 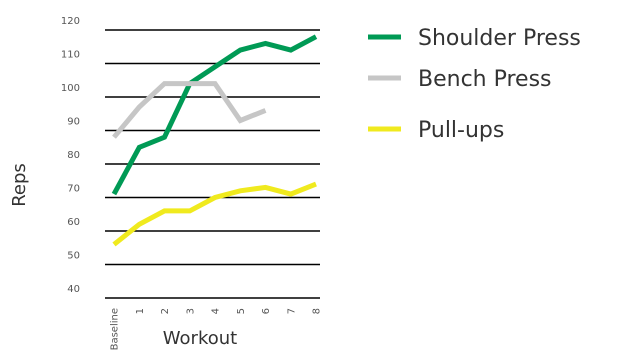 I want to click on y-tick-label: 50, so click(x=73, y=256).